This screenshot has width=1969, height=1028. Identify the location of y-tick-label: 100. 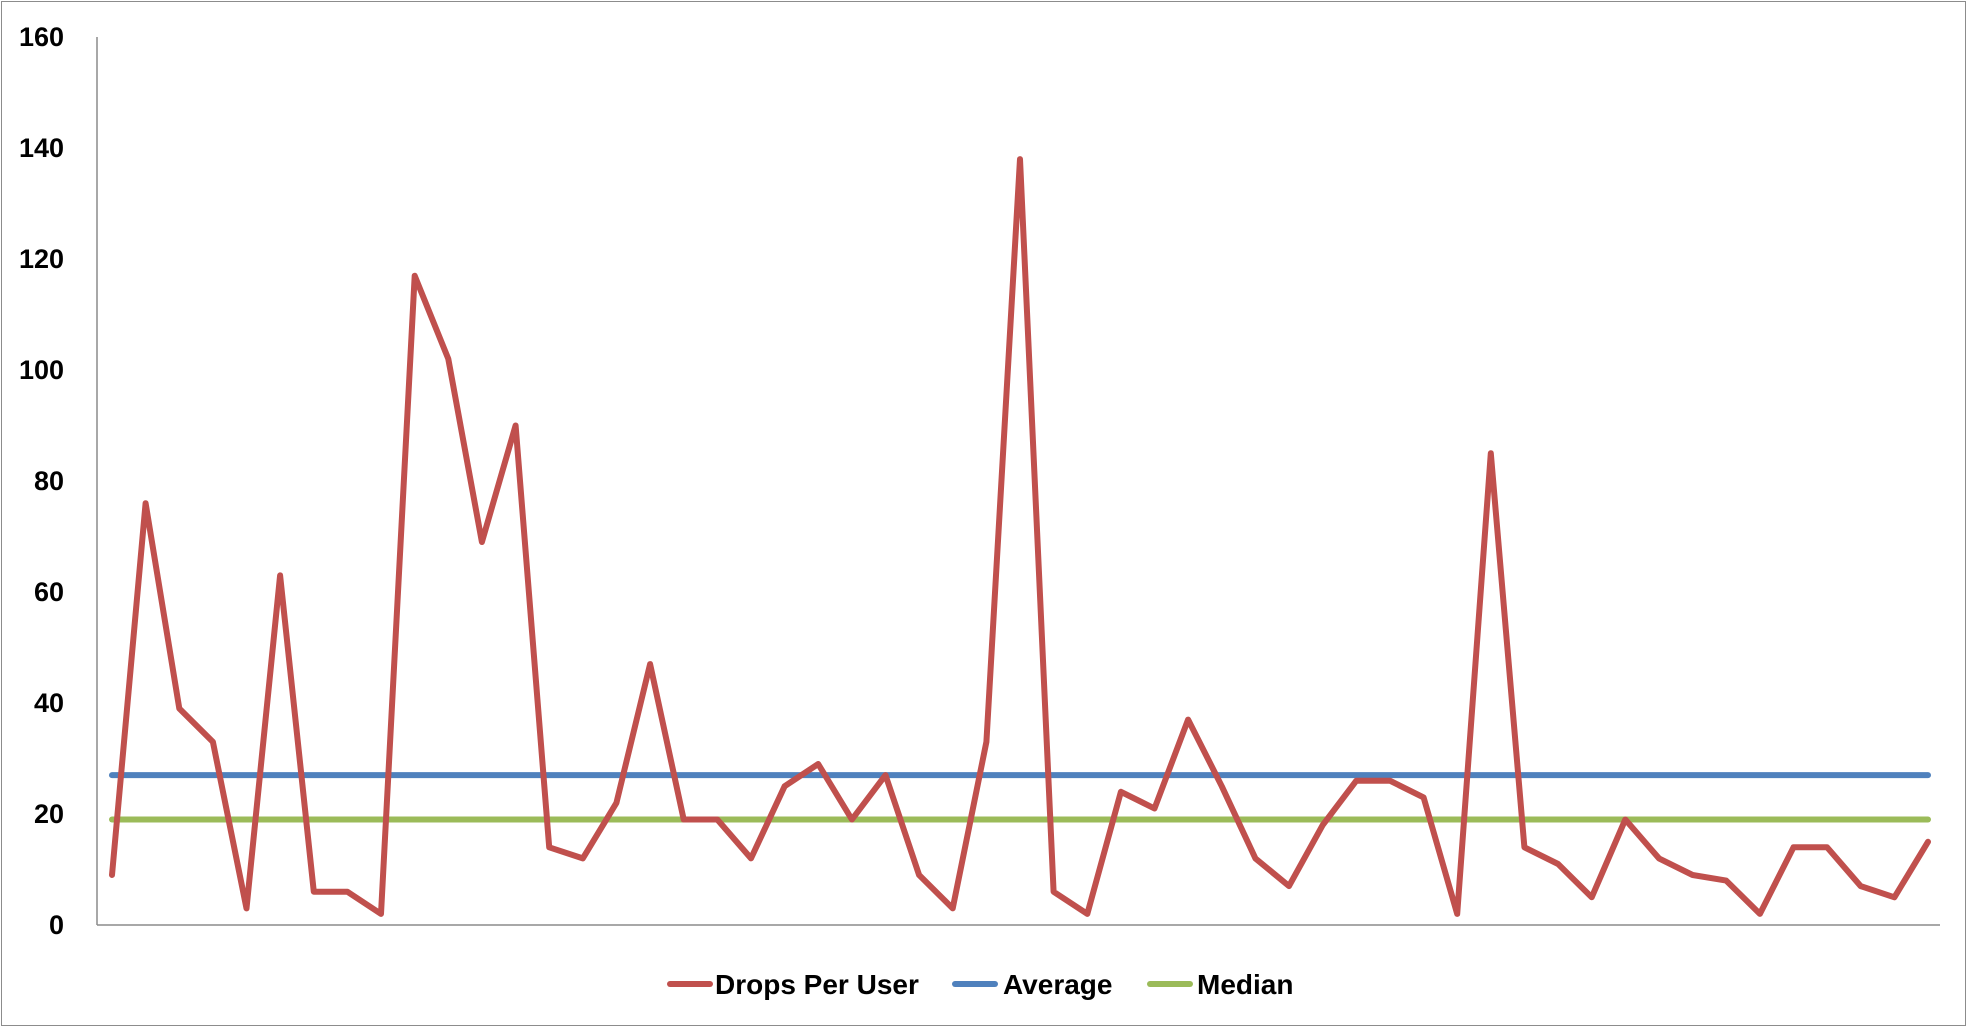
(41, 370).